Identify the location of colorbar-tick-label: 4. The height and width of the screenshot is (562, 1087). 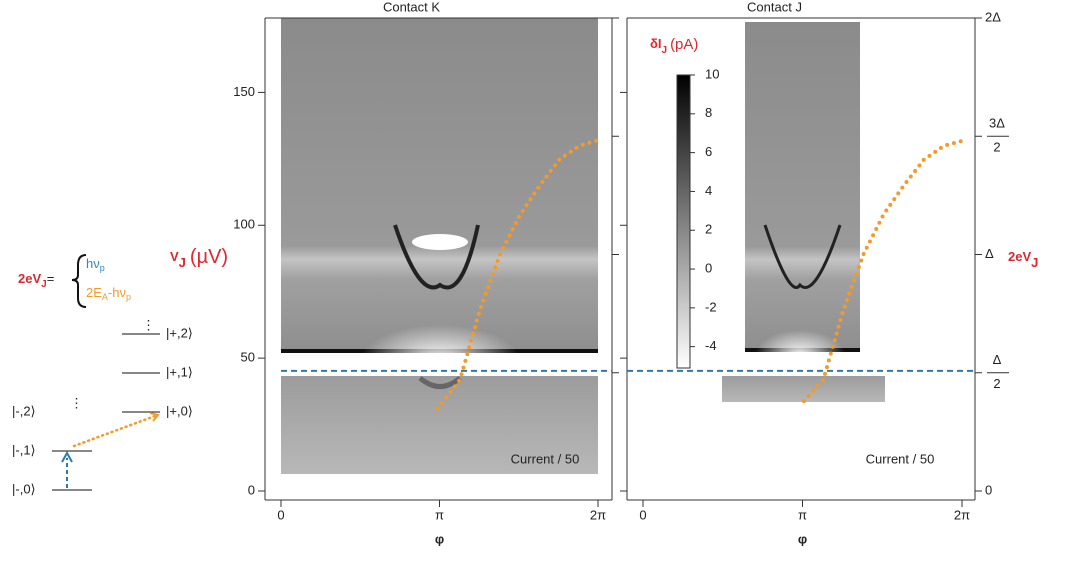
(708, 190).